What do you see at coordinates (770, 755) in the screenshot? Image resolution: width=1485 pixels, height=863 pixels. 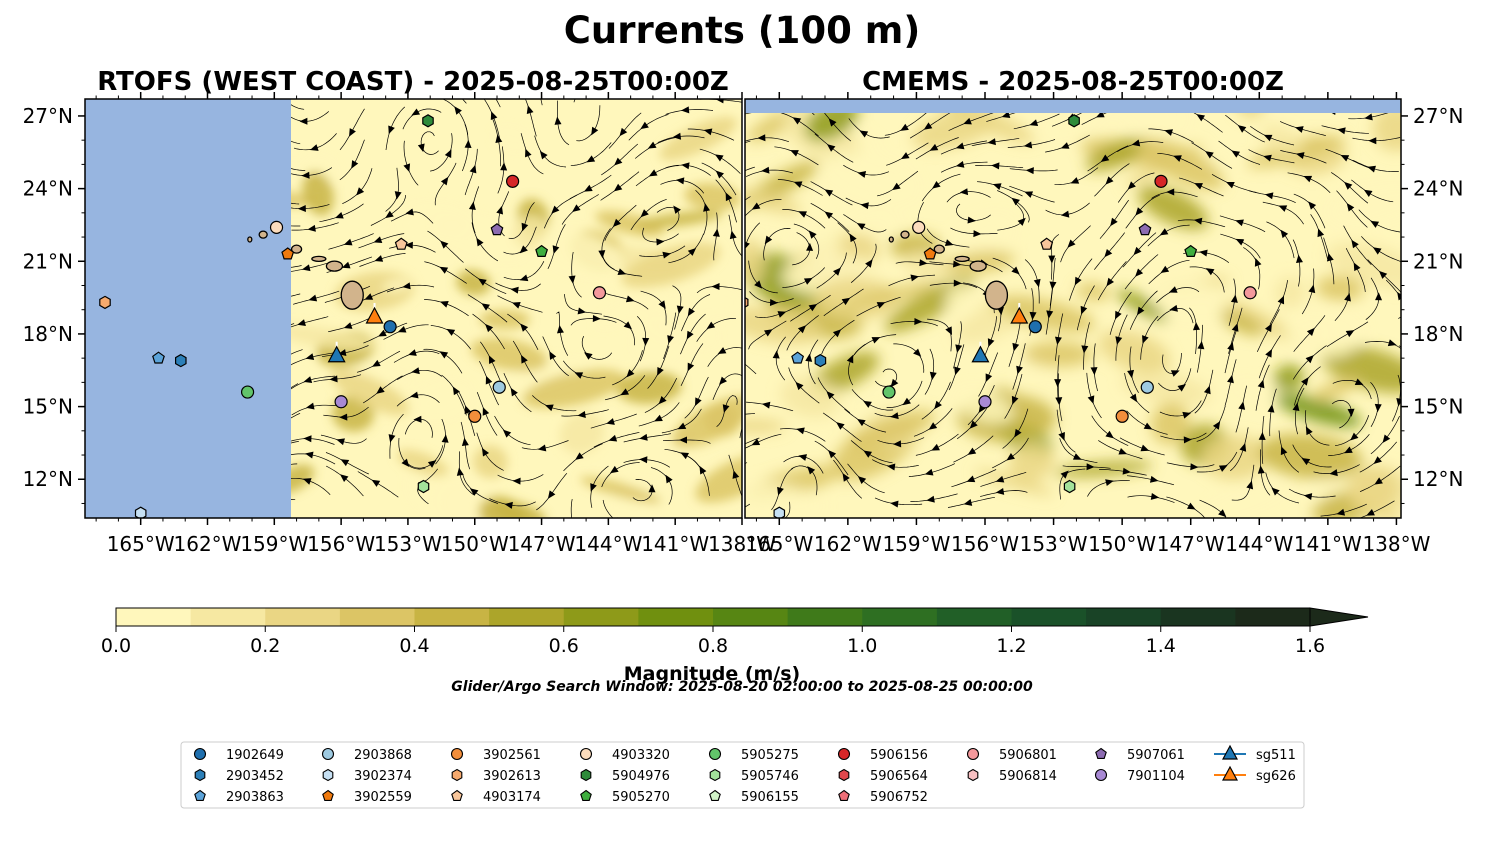 I see `legend-label: 5905275` at bounding box center [770, 755].